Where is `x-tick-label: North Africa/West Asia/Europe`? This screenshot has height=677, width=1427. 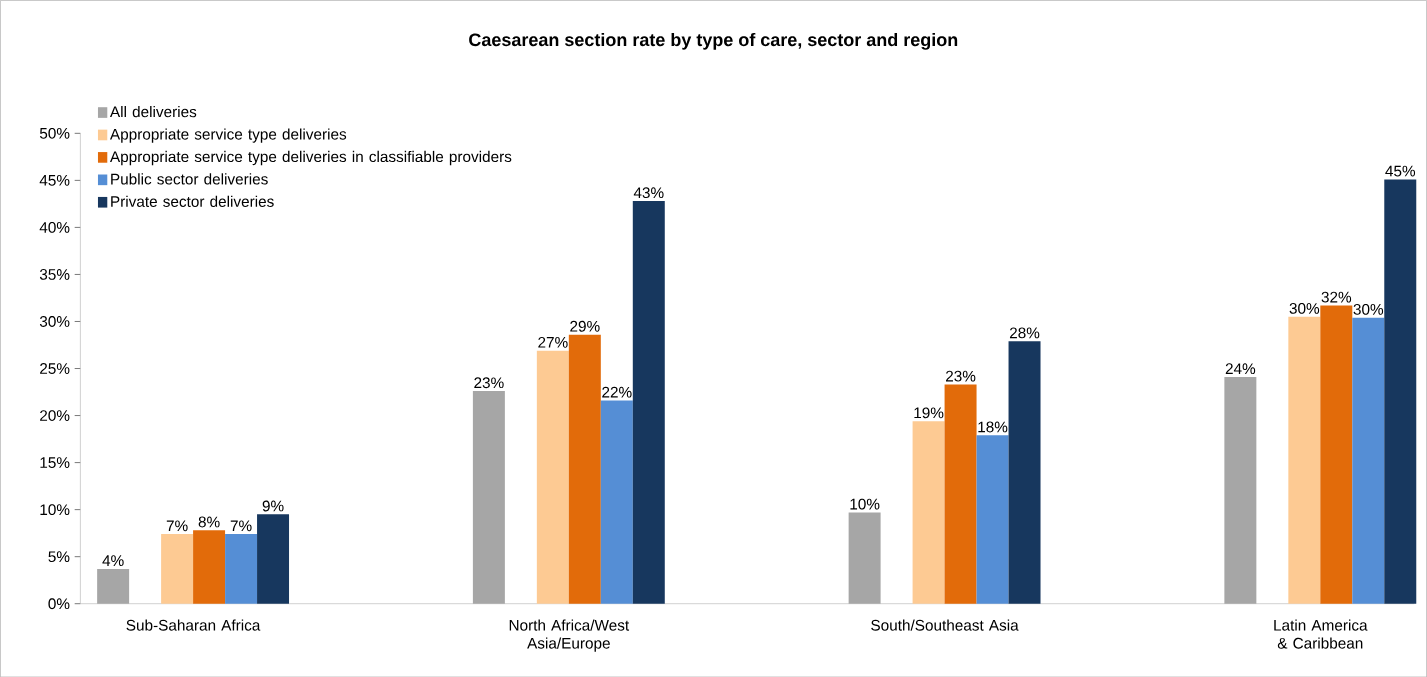
x-tick-label: North Africa/West Asia/Europe is located at coordinates (569, 635).